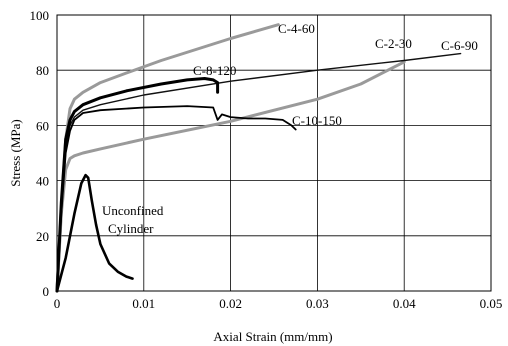 Image resolution: width=508 pixels, height=346 pixels. What do you see at coordinates (230, 303) in the screenshot?
I see `x-tick-label: 0.02` at bounding box center [230, 303].